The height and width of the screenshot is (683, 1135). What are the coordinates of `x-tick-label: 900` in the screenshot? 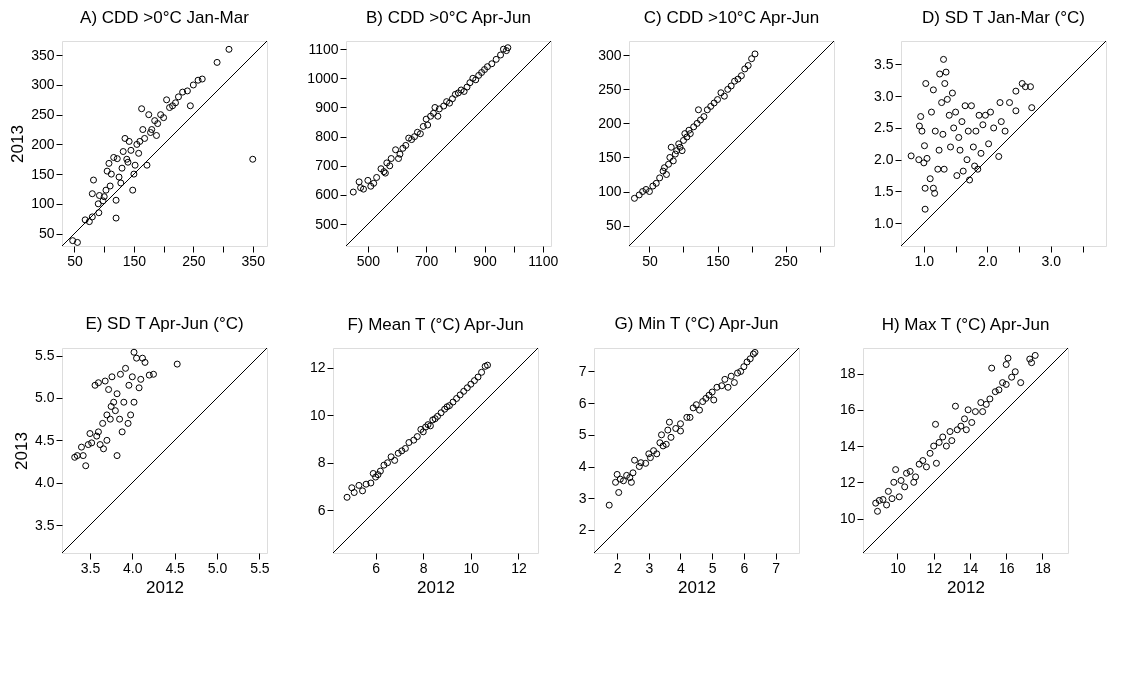 It's located at (485, 260).